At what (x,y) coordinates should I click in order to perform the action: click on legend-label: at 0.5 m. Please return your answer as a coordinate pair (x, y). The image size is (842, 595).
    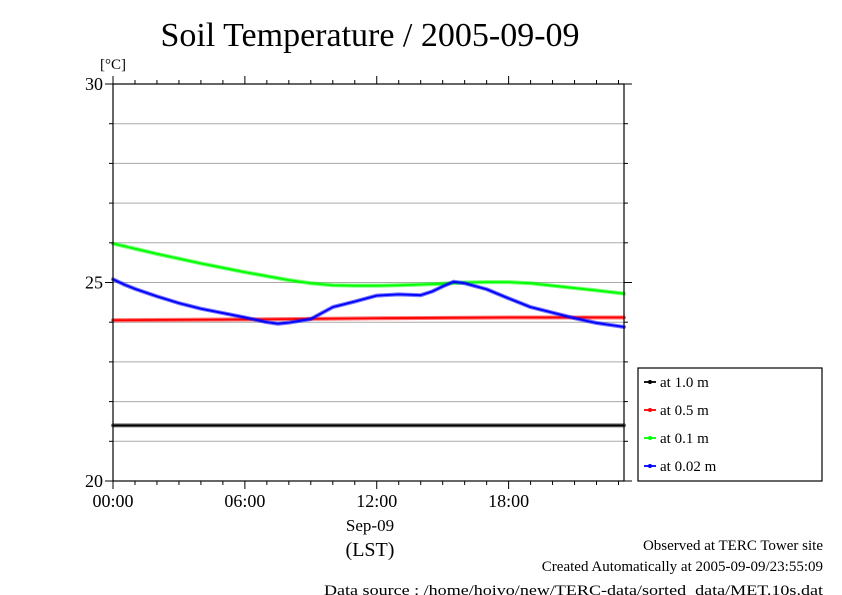
    Looking at the image, I should click on (684, 411).